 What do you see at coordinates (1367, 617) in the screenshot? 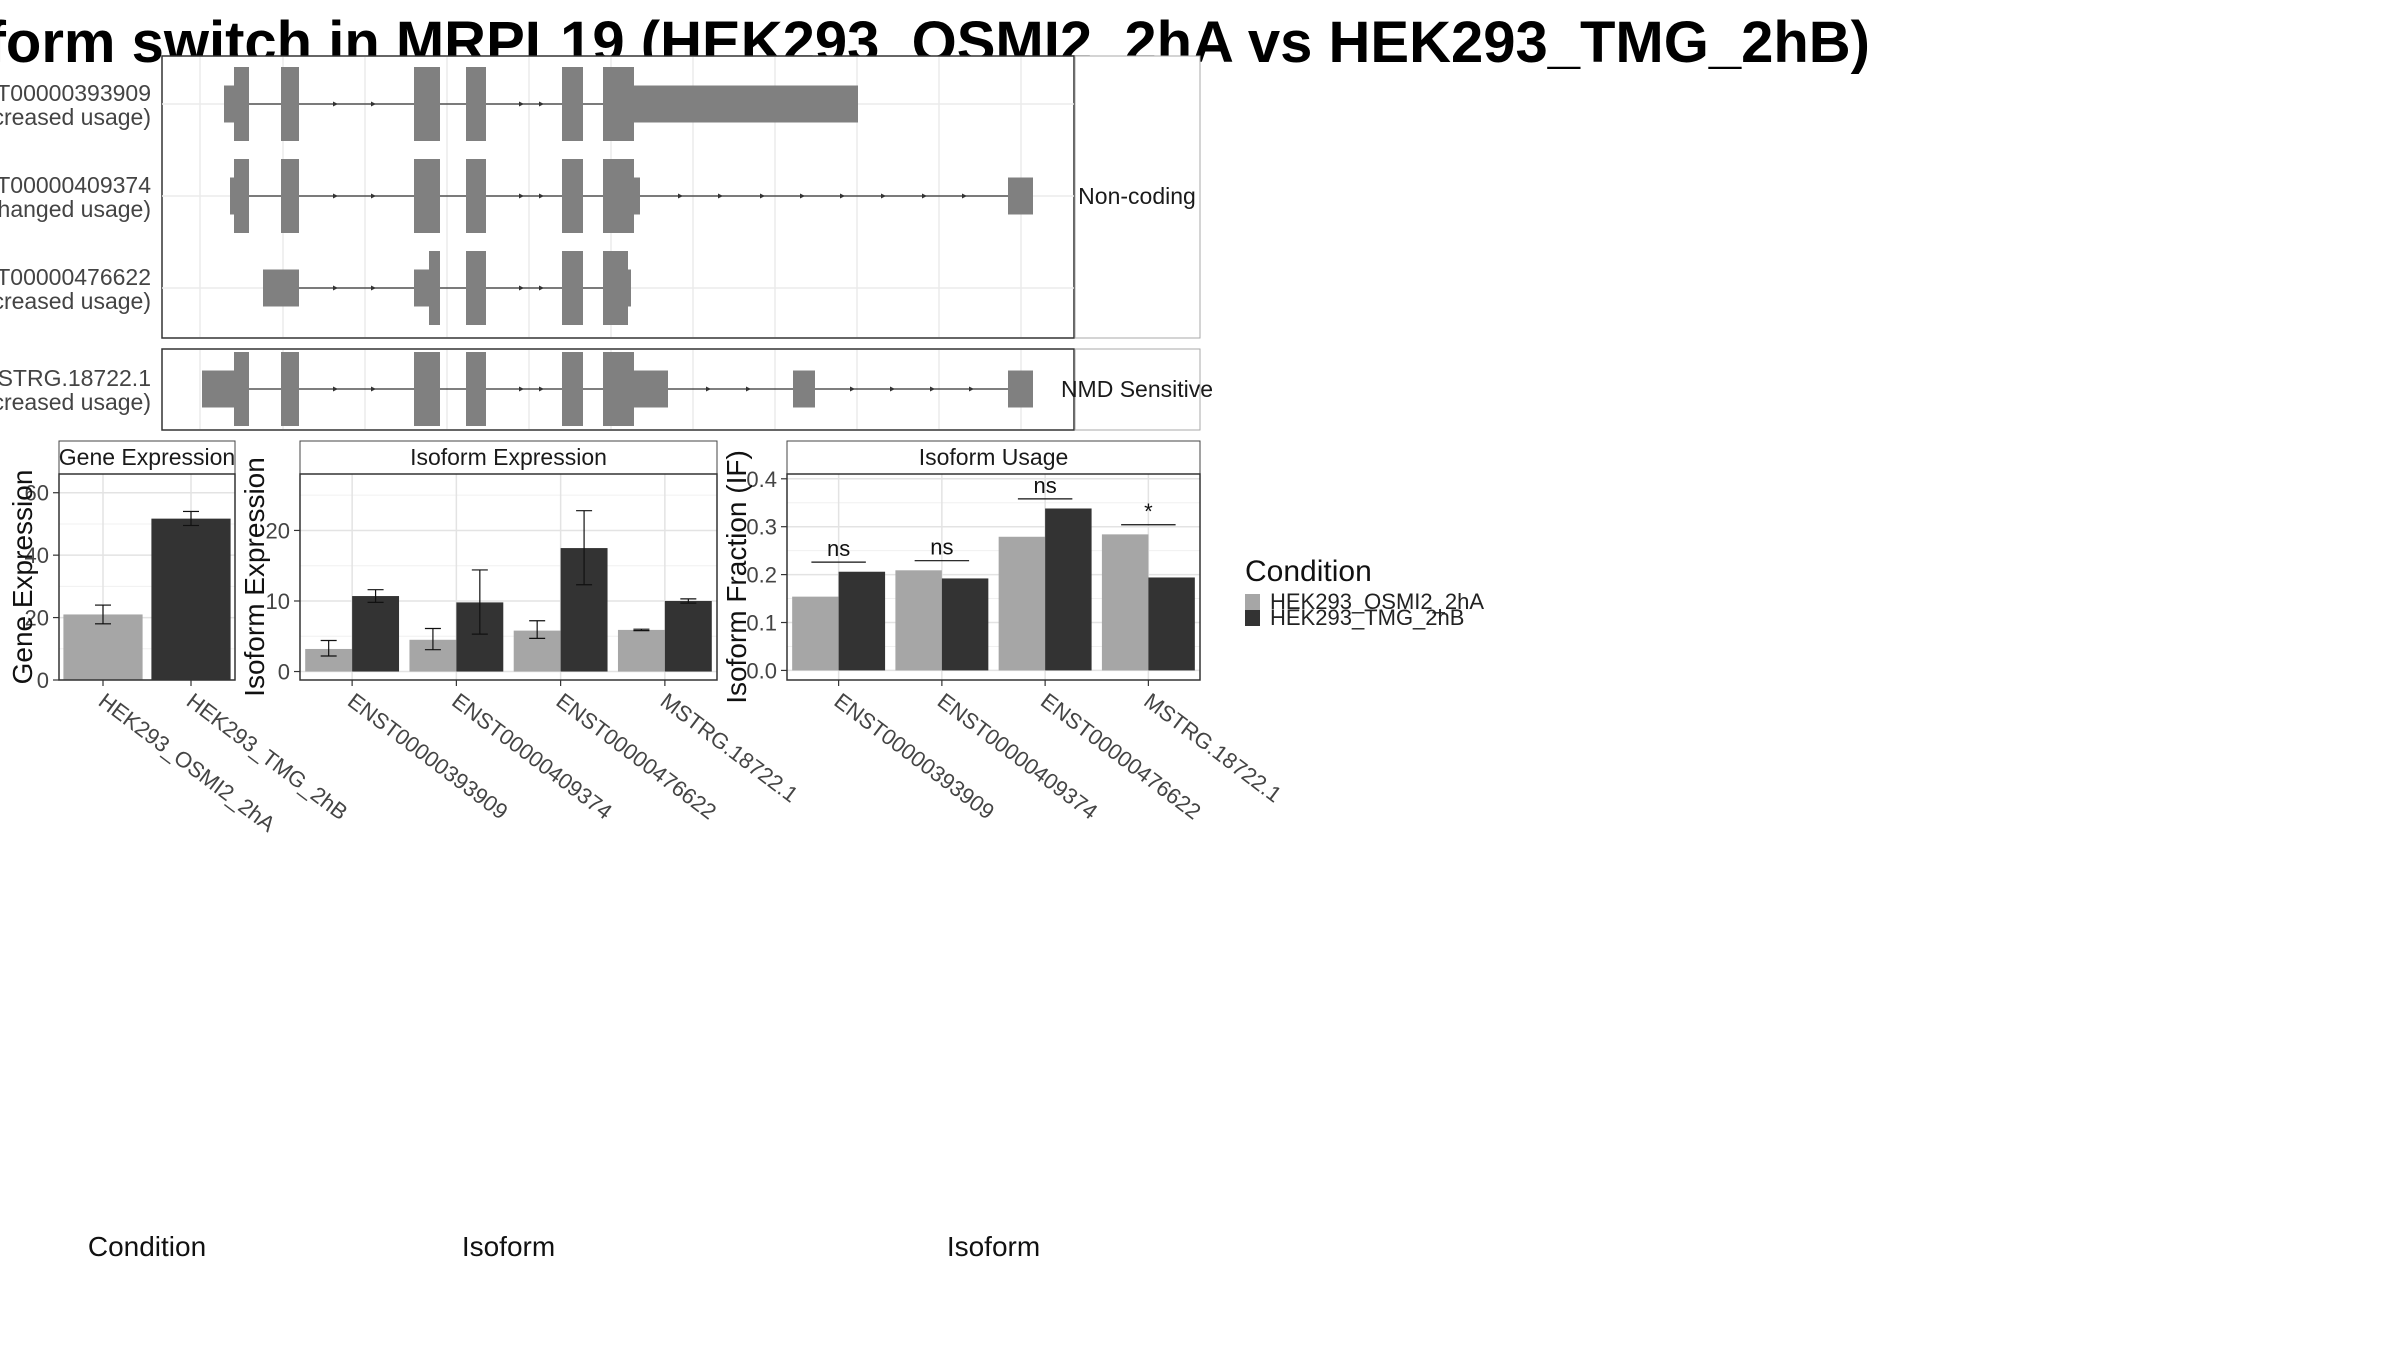
I see `legend-label: HEK293_TMG_2hB` at bounding box center [1367, 617].